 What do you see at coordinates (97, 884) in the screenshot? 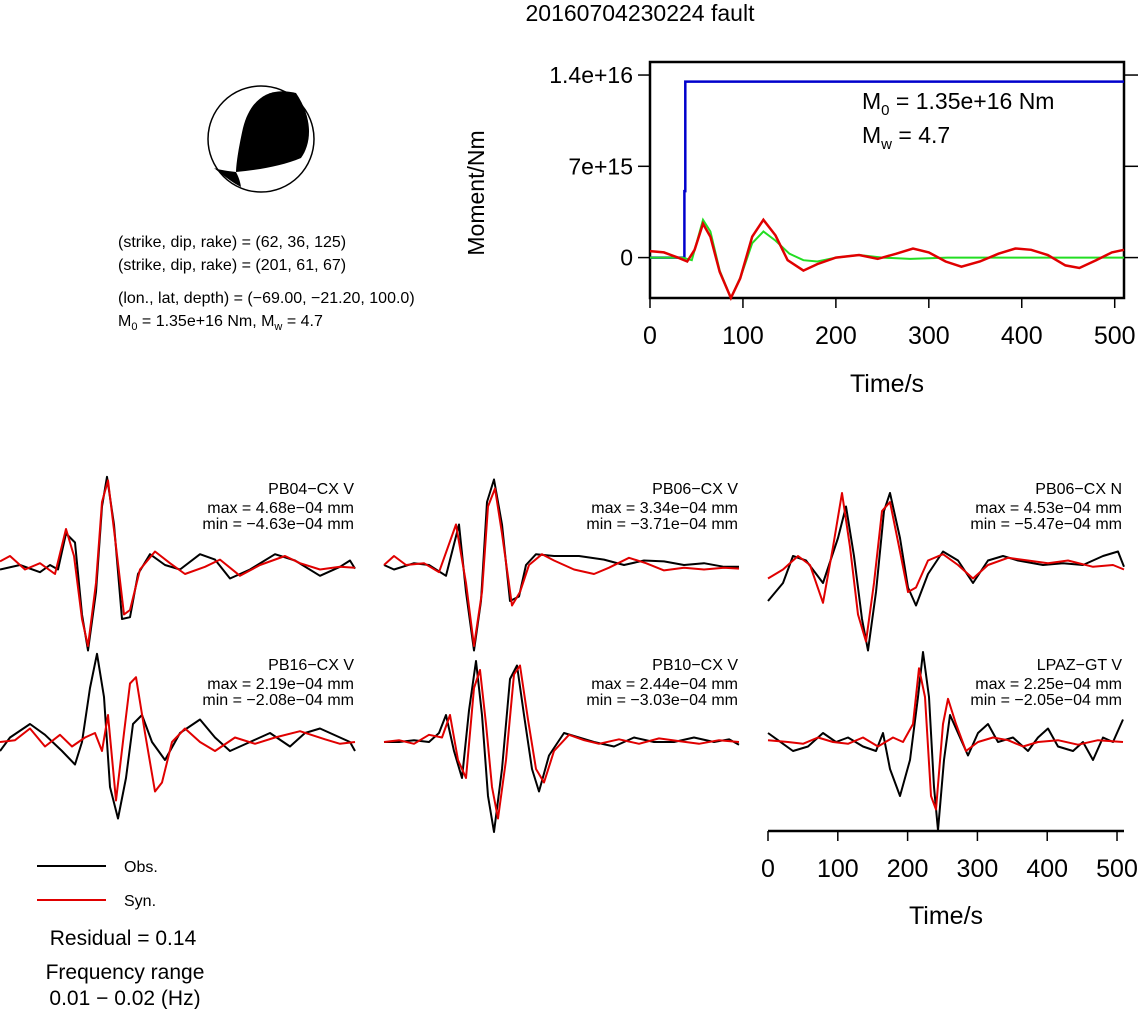
I see `legend: Obs. Syn.` at bounding box center [97, 884].